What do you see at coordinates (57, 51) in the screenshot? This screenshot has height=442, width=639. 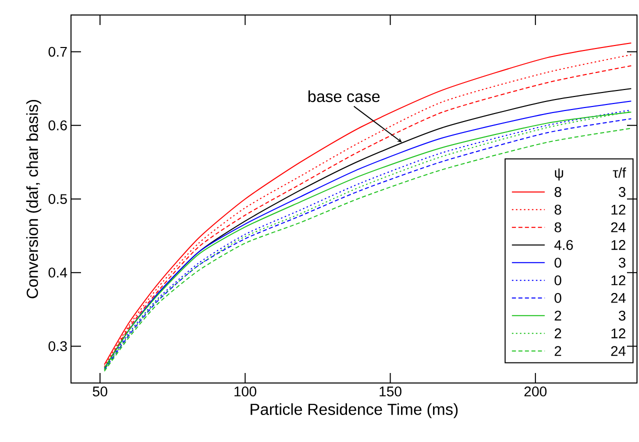 I see `y-tick-label: 0.7` at bounding box center [57, 51].